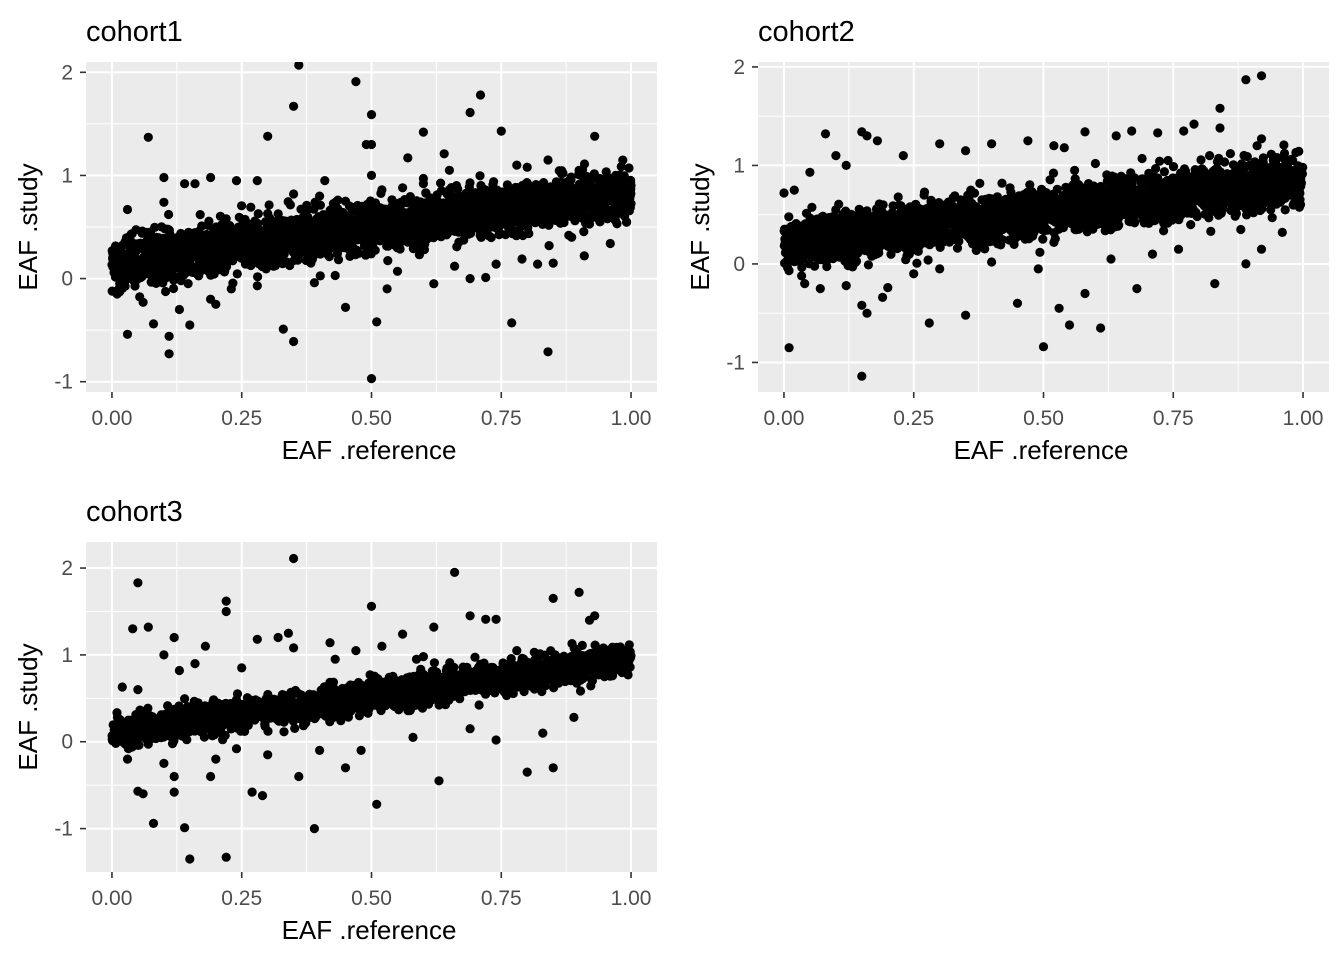 This screenshot has width=1344, height=960. What do you see at coordinates (371, 223) in the screenshot?
I see `scatter-points` at bounding box center [371, 223].